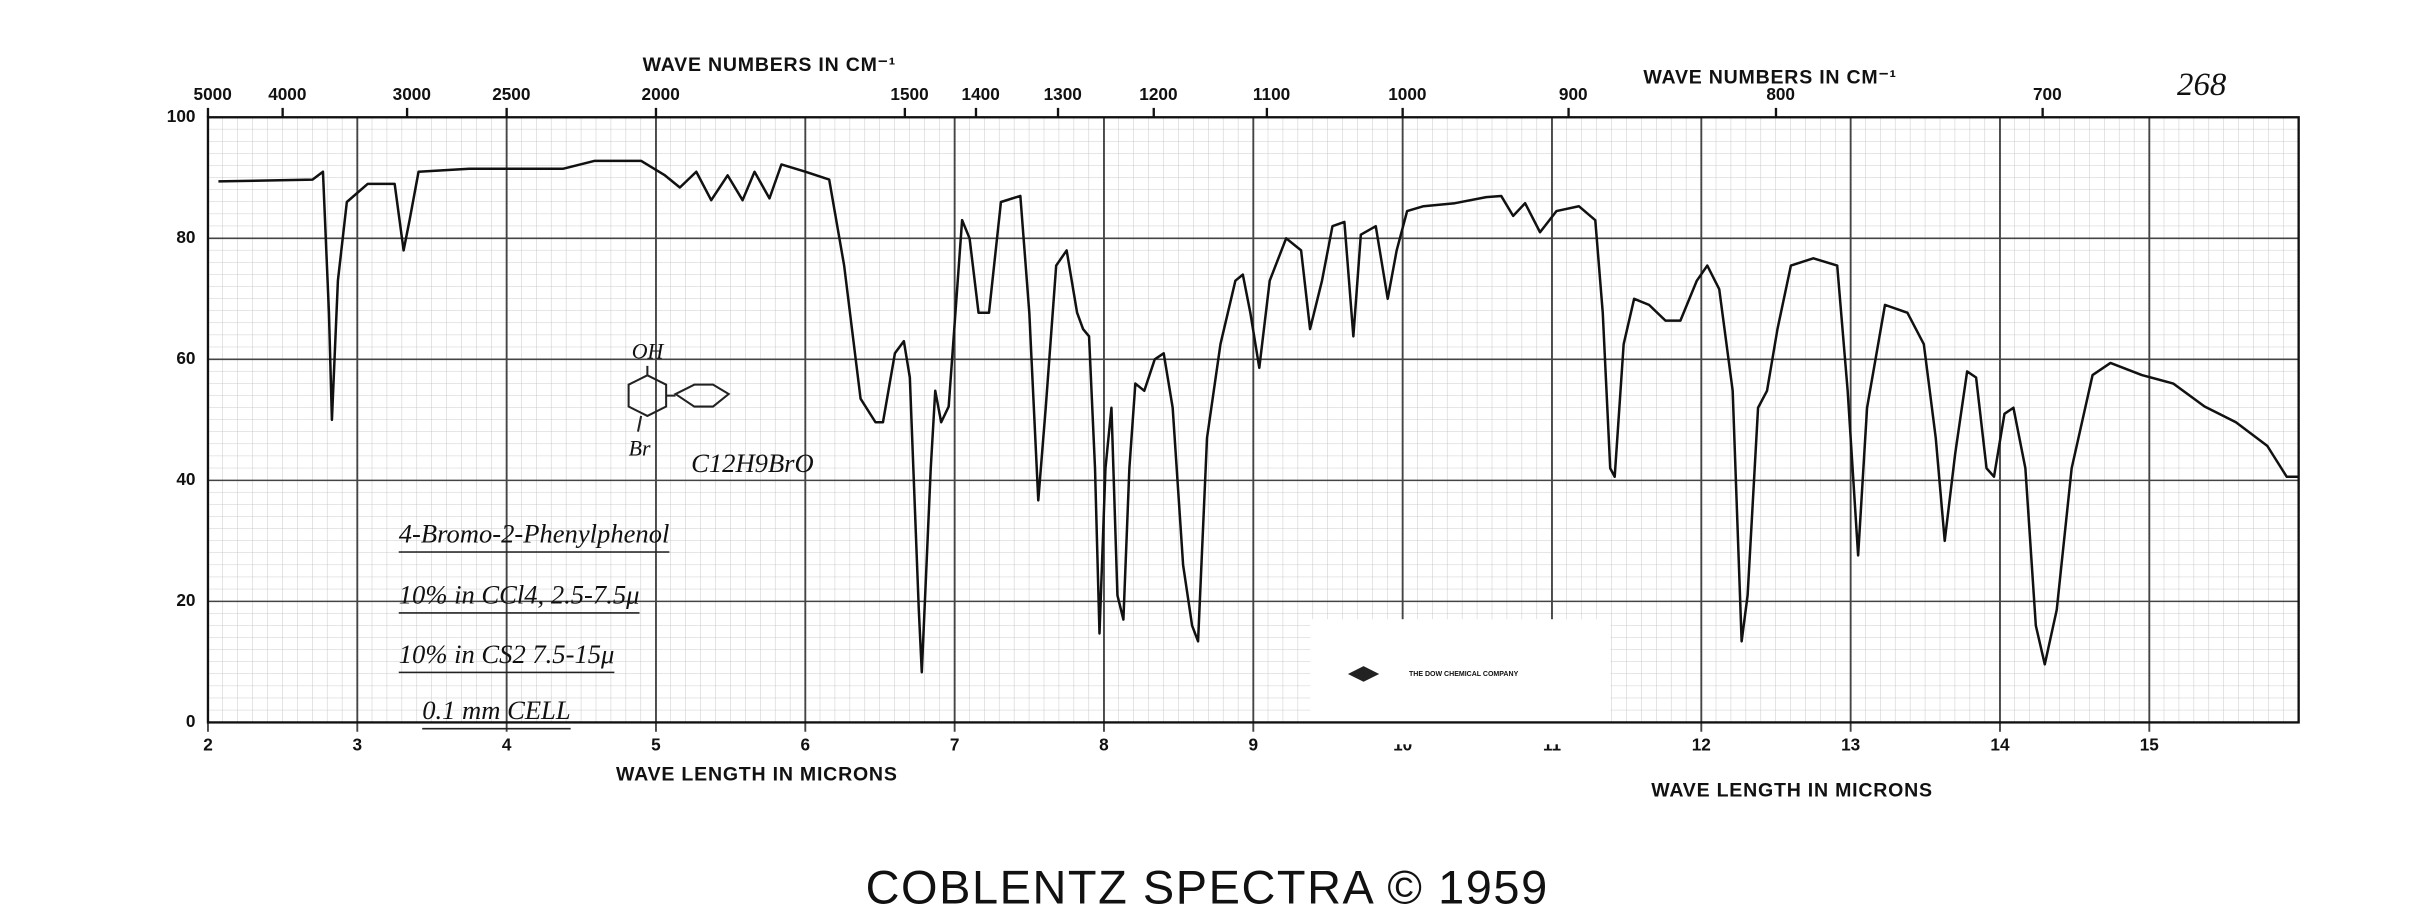 The image size is (2430, 921). What do you see at coordinates (1104, 744) in the screenshot?
I see `x-tick-label: 8` at bounding box center [1104, 744].